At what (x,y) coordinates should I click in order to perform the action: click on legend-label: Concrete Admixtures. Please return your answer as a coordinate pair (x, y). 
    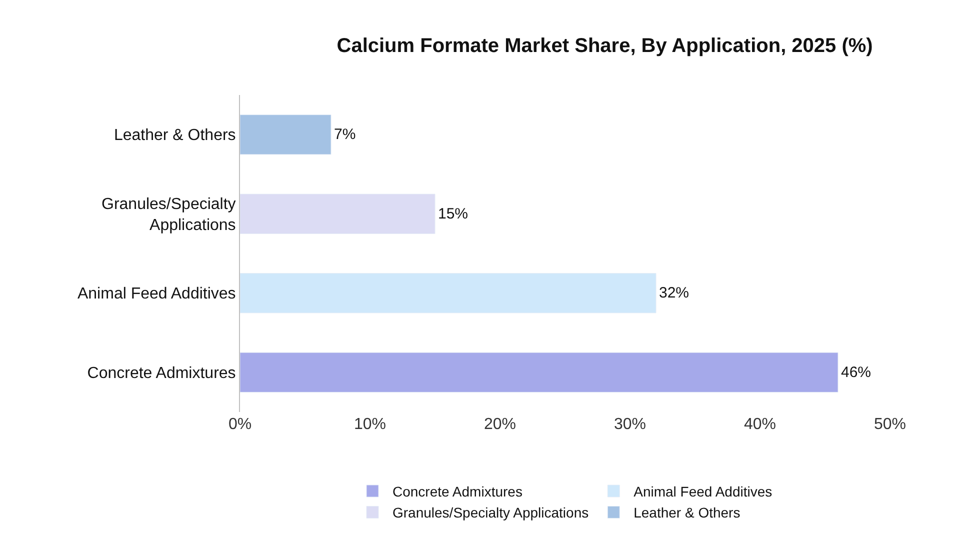
    Looking at the image, I should click on (457, 491).